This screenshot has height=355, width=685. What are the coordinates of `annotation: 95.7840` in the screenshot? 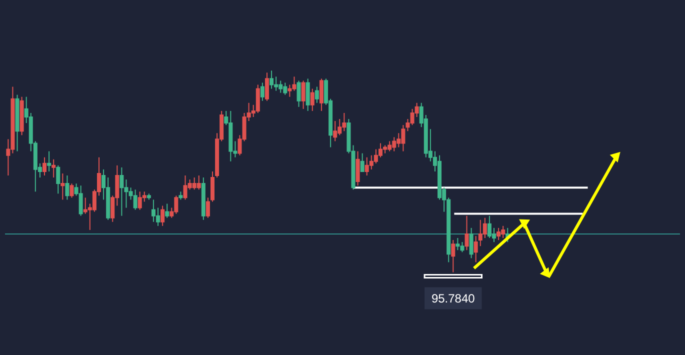 It's located at (453, 298).